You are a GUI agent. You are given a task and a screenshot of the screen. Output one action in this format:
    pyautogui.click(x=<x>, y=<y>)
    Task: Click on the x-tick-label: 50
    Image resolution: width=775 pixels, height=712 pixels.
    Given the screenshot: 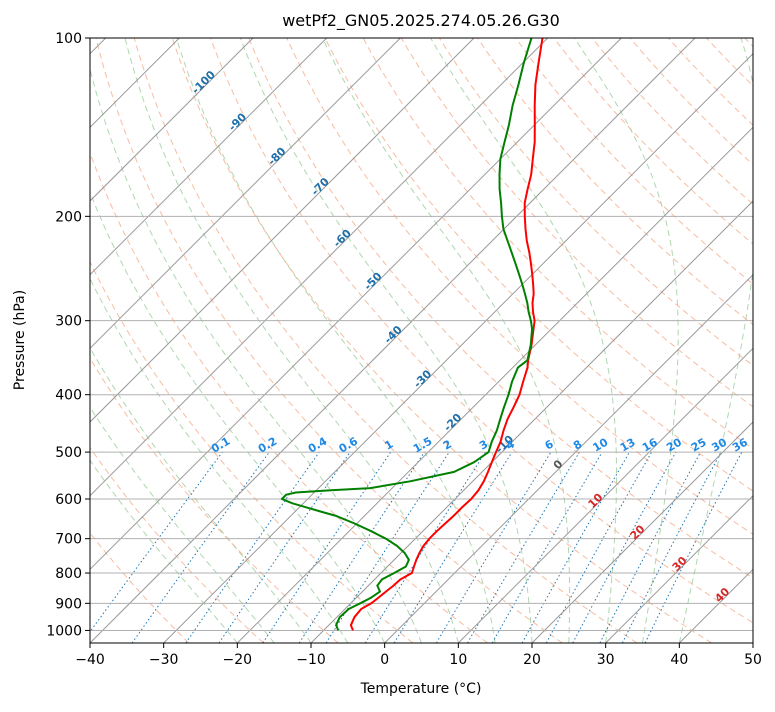 What is the action you would take?
    pyautogui.click(x=753, y=660)
    